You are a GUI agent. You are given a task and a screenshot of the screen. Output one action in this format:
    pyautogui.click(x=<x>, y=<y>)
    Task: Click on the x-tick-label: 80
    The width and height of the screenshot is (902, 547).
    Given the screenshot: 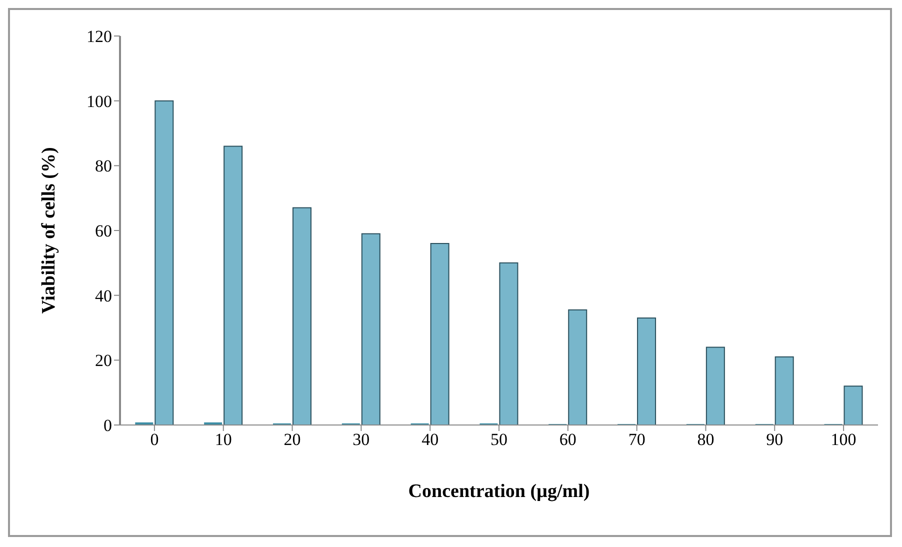 What is the action you would take?
    pyautogui.click(x=705, y=440)
    